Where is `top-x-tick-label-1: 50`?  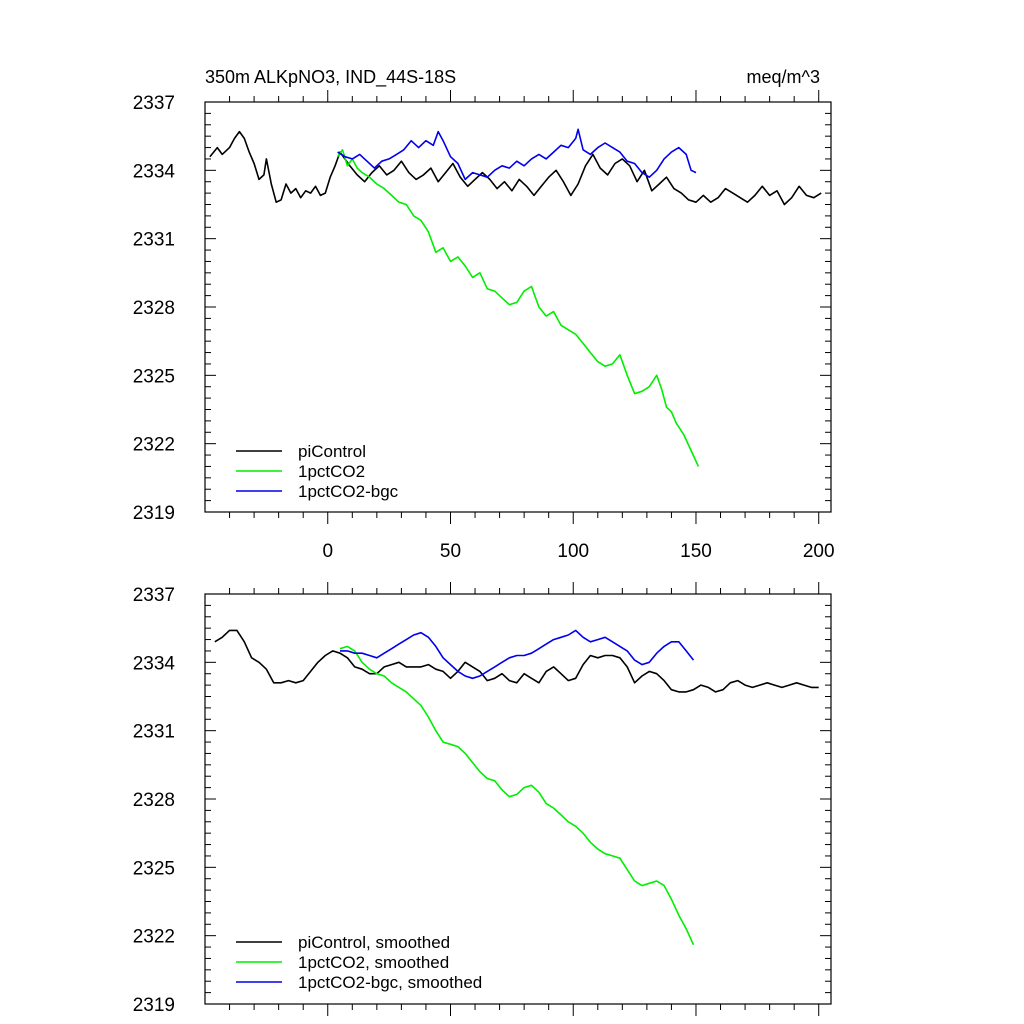 top-x-tick-label-1: 50 is located at coordinates (450, 551).